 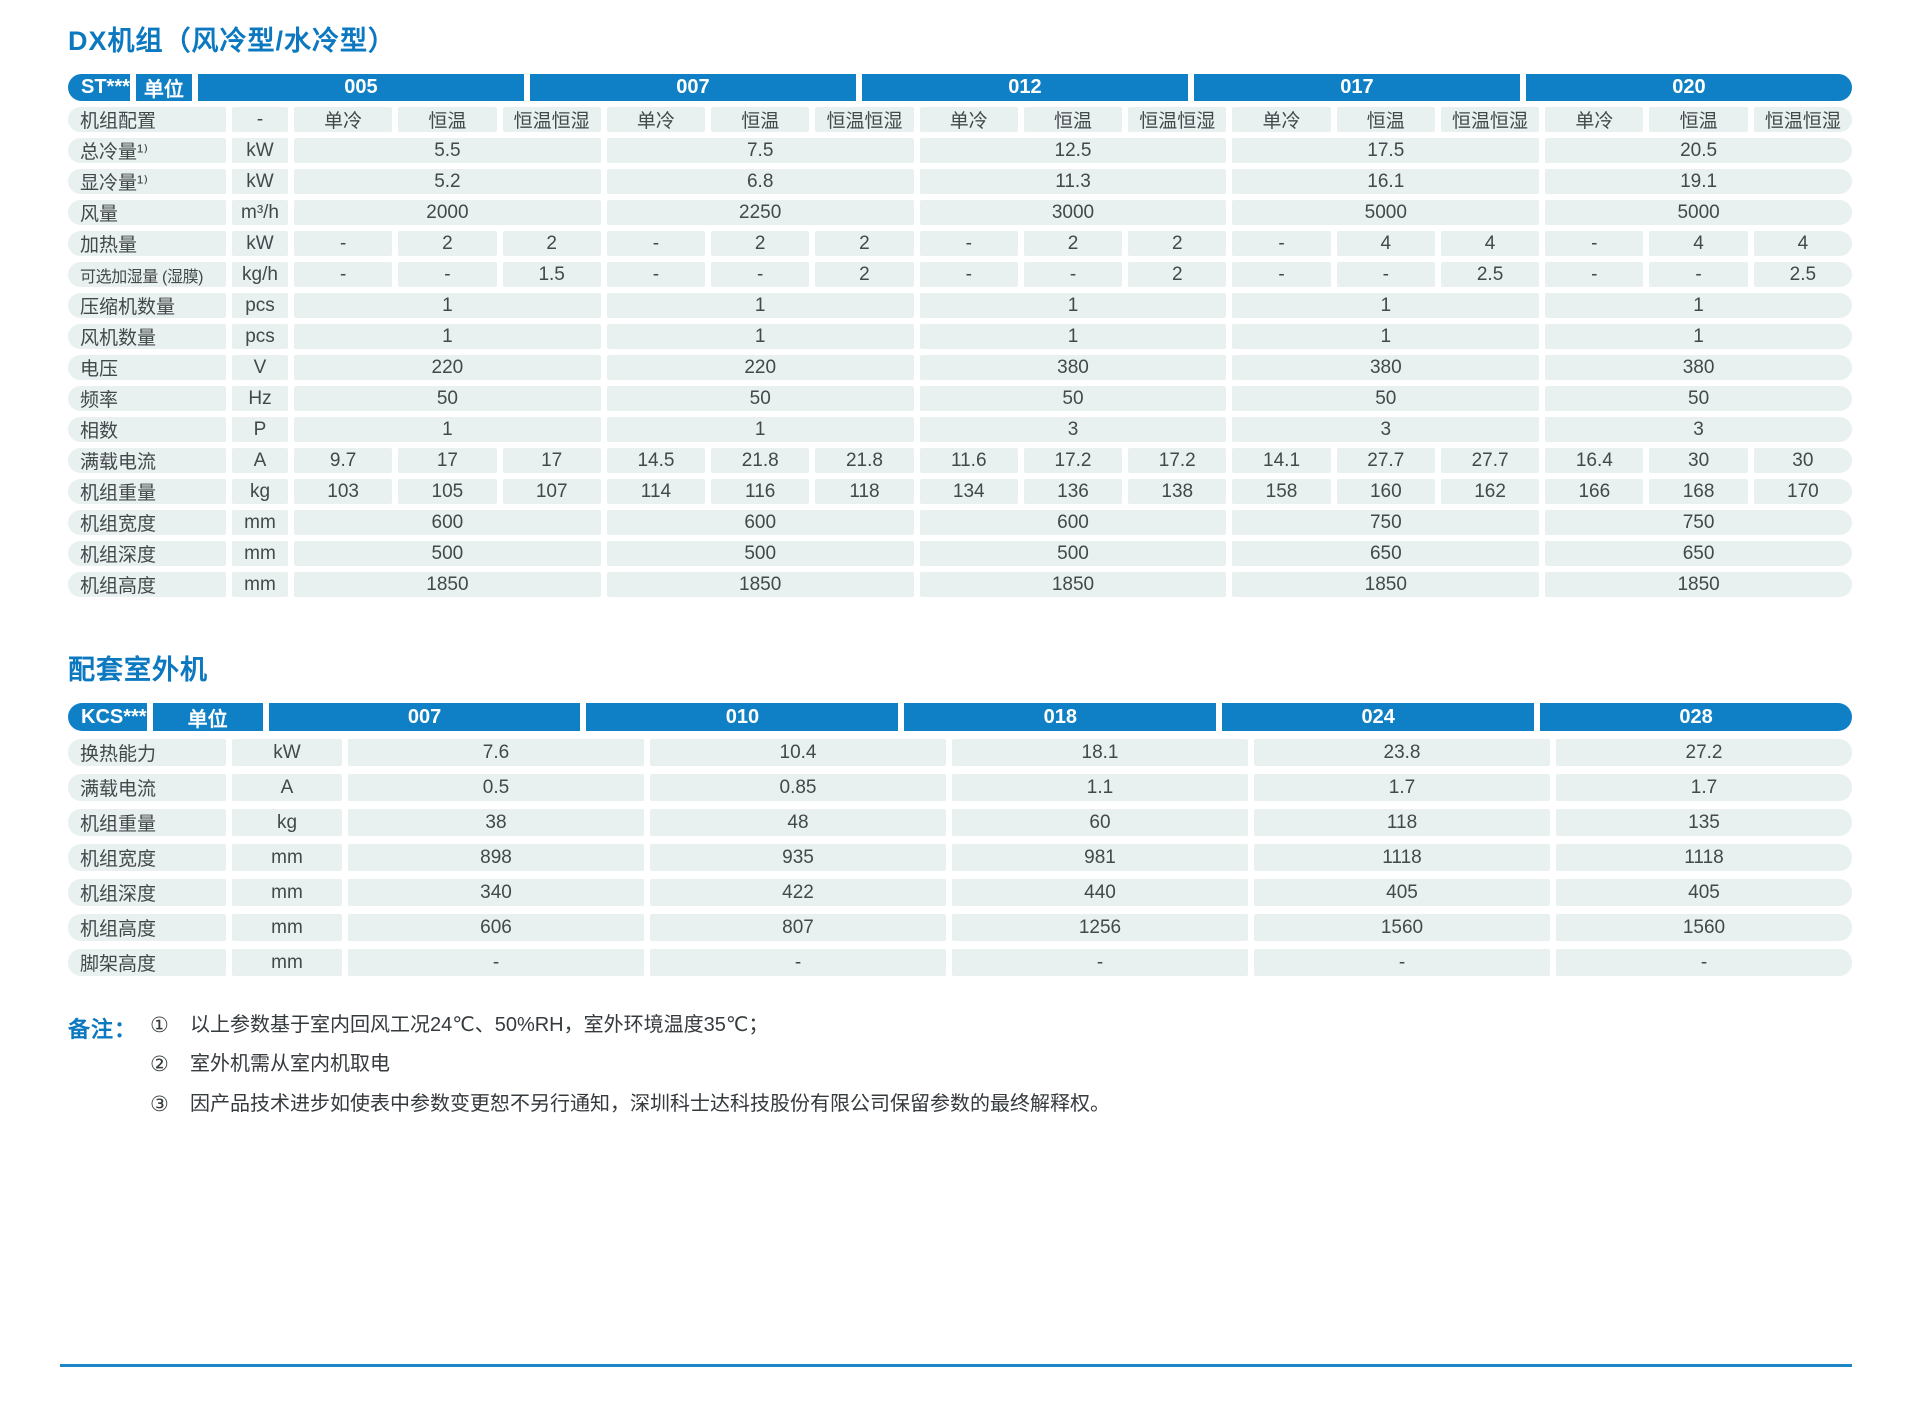 What do you see at coordinates (960, 585) in the screenshot?
I see `table-row: 机组高度 mm 1850 1850 1850 1850 1850` at bounding box center [960, 585].